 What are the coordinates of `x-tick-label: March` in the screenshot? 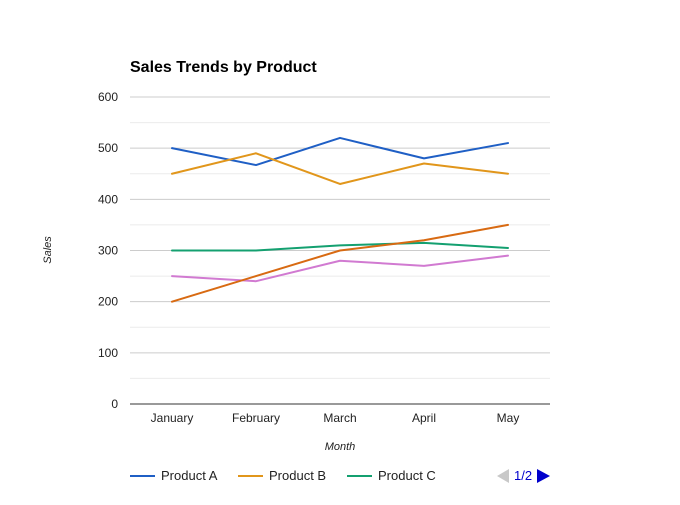 It's located at (339, 418).